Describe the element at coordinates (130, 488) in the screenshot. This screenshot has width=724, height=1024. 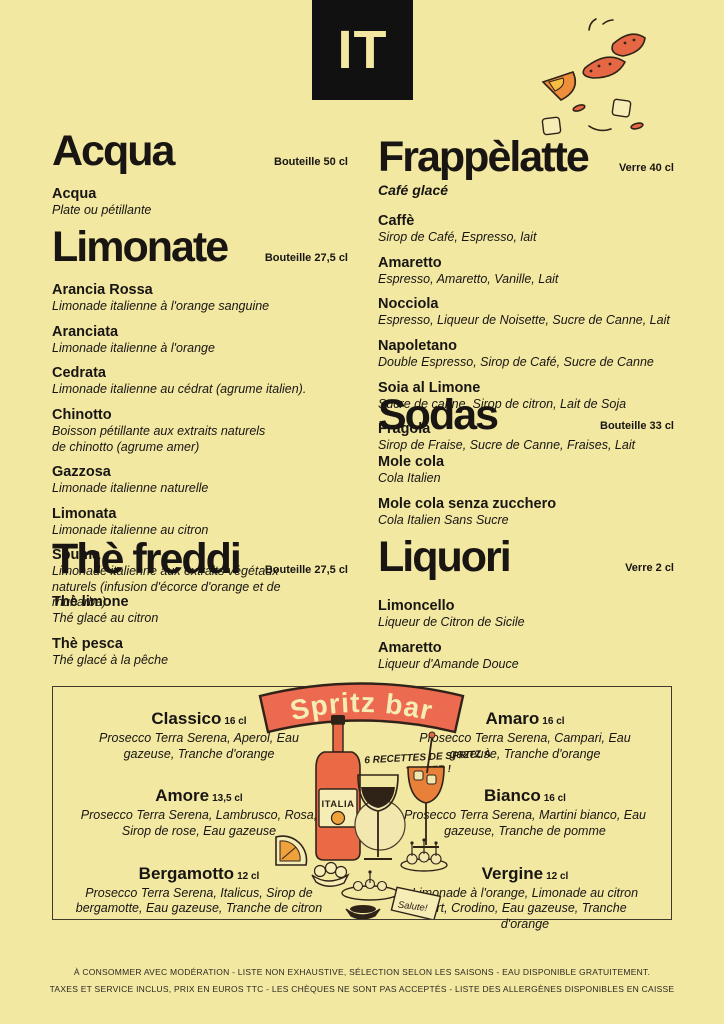
I see `item-desc: Limonade italienne naturelle` at that location.